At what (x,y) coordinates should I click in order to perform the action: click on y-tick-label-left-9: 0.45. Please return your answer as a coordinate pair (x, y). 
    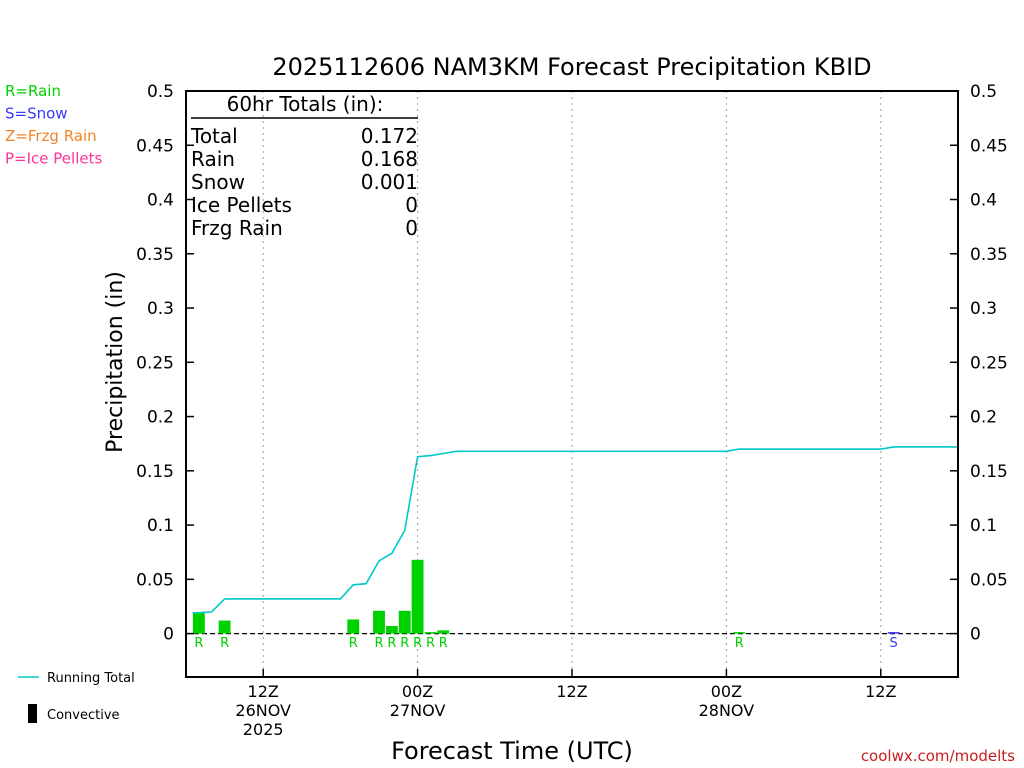
    Looking at the image, I should click on (155, 146).